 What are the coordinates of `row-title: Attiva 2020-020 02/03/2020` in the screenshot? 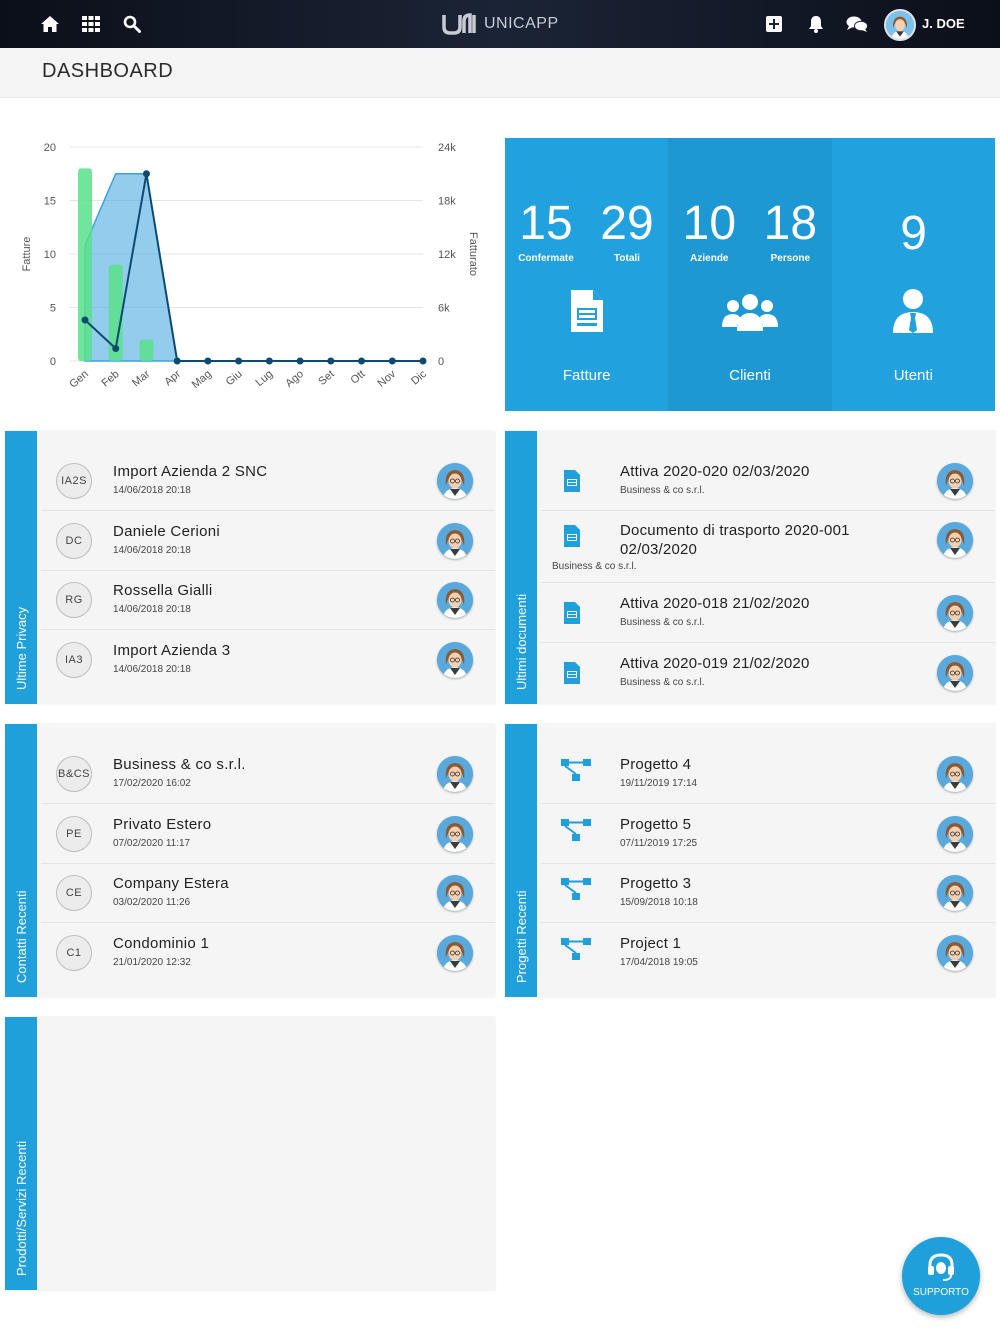 It's located at (715, 471).